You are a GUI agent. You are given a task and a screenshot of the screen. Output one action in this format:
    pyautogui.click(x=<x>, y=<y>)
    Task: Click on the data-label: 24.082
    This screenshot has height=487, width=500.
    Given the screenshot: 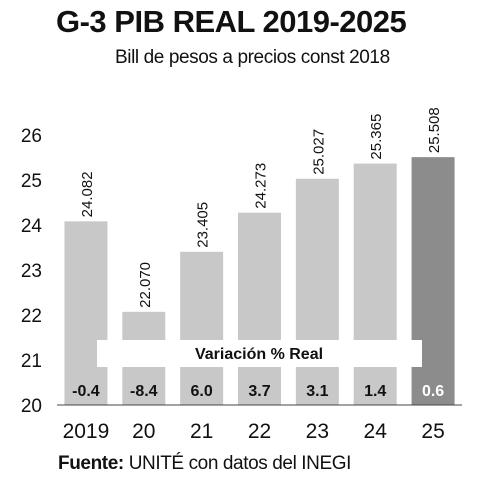 What is the action you would take?
    pyautogui.click(x=87, y=194)
    